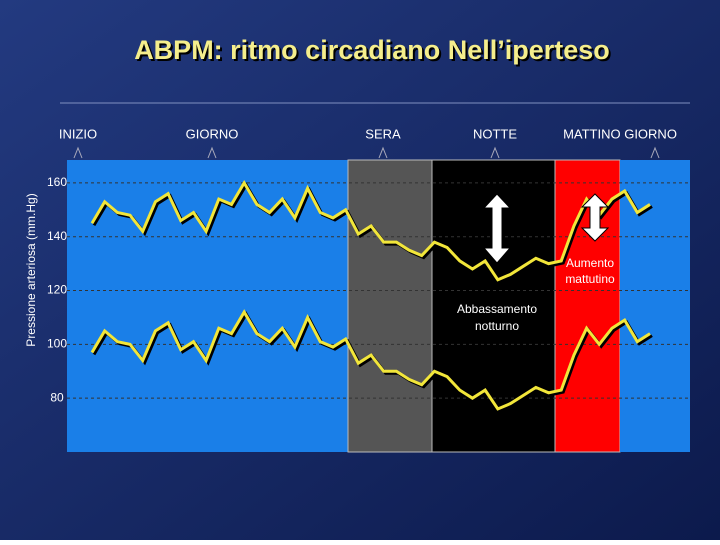  I want to click on arrows, so click(546, 228).